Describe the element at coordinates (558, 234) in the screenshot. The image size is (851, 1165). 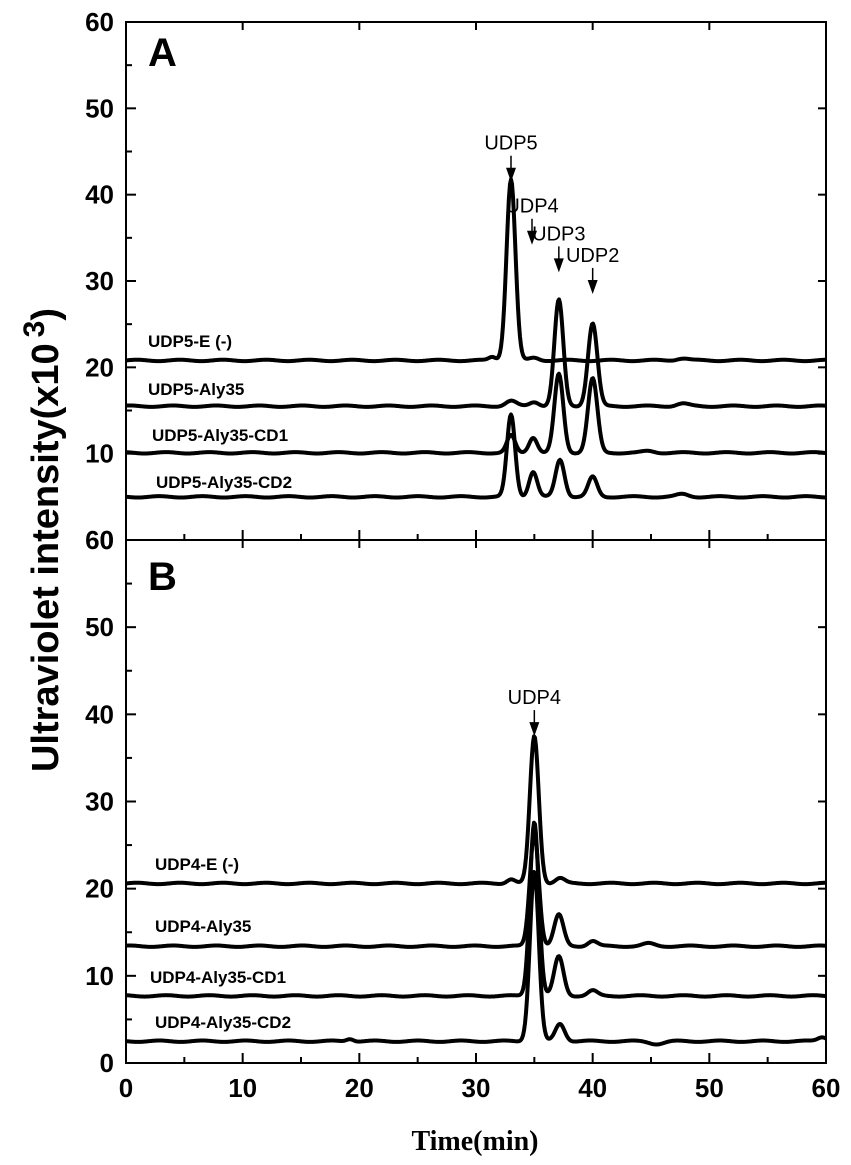
I see `peak-label: UDP3` at that location.